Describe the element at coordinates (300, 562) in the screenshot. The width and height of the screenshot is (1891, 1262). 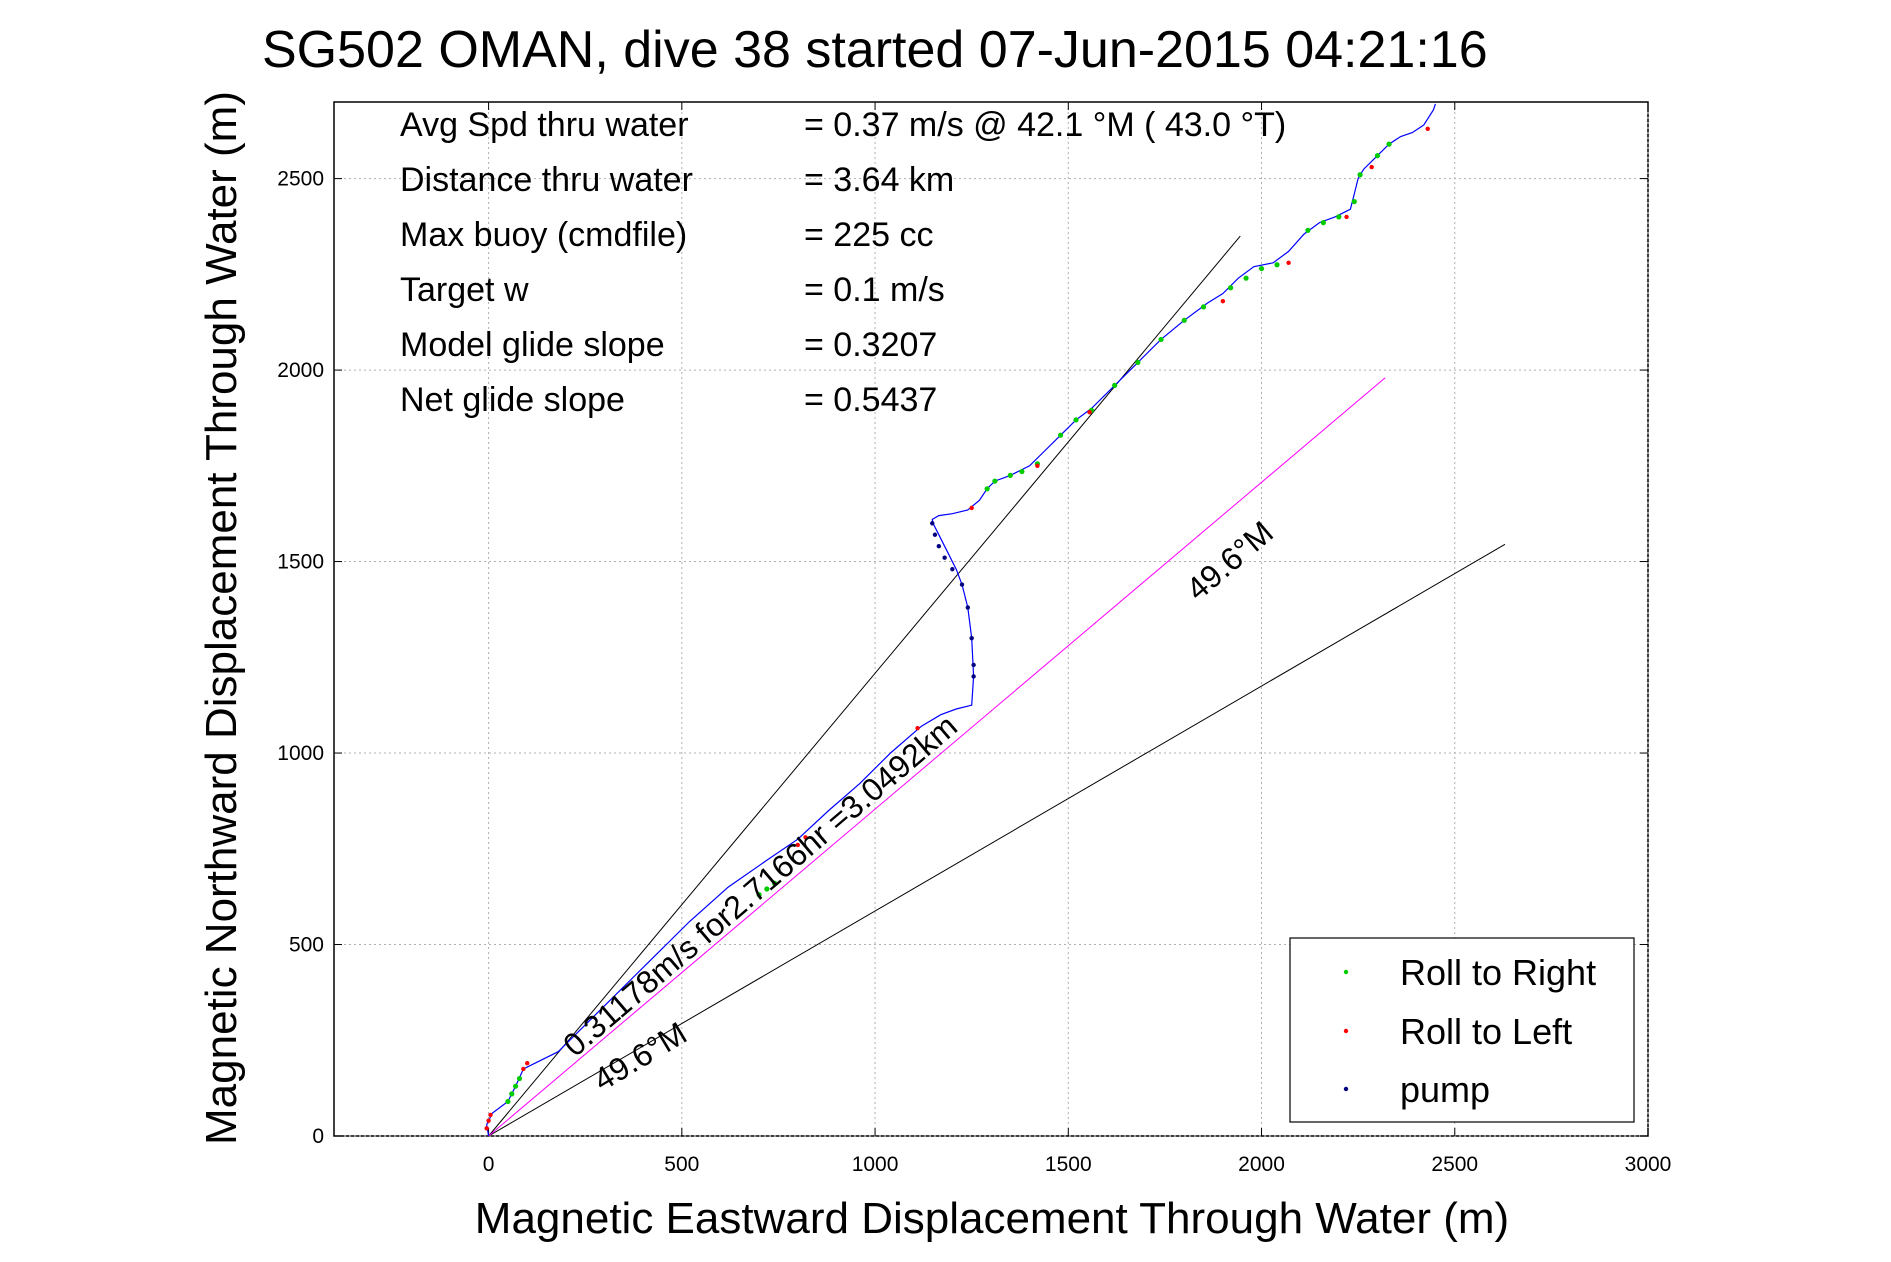
I see `y-tick-label: 1500` at that location.